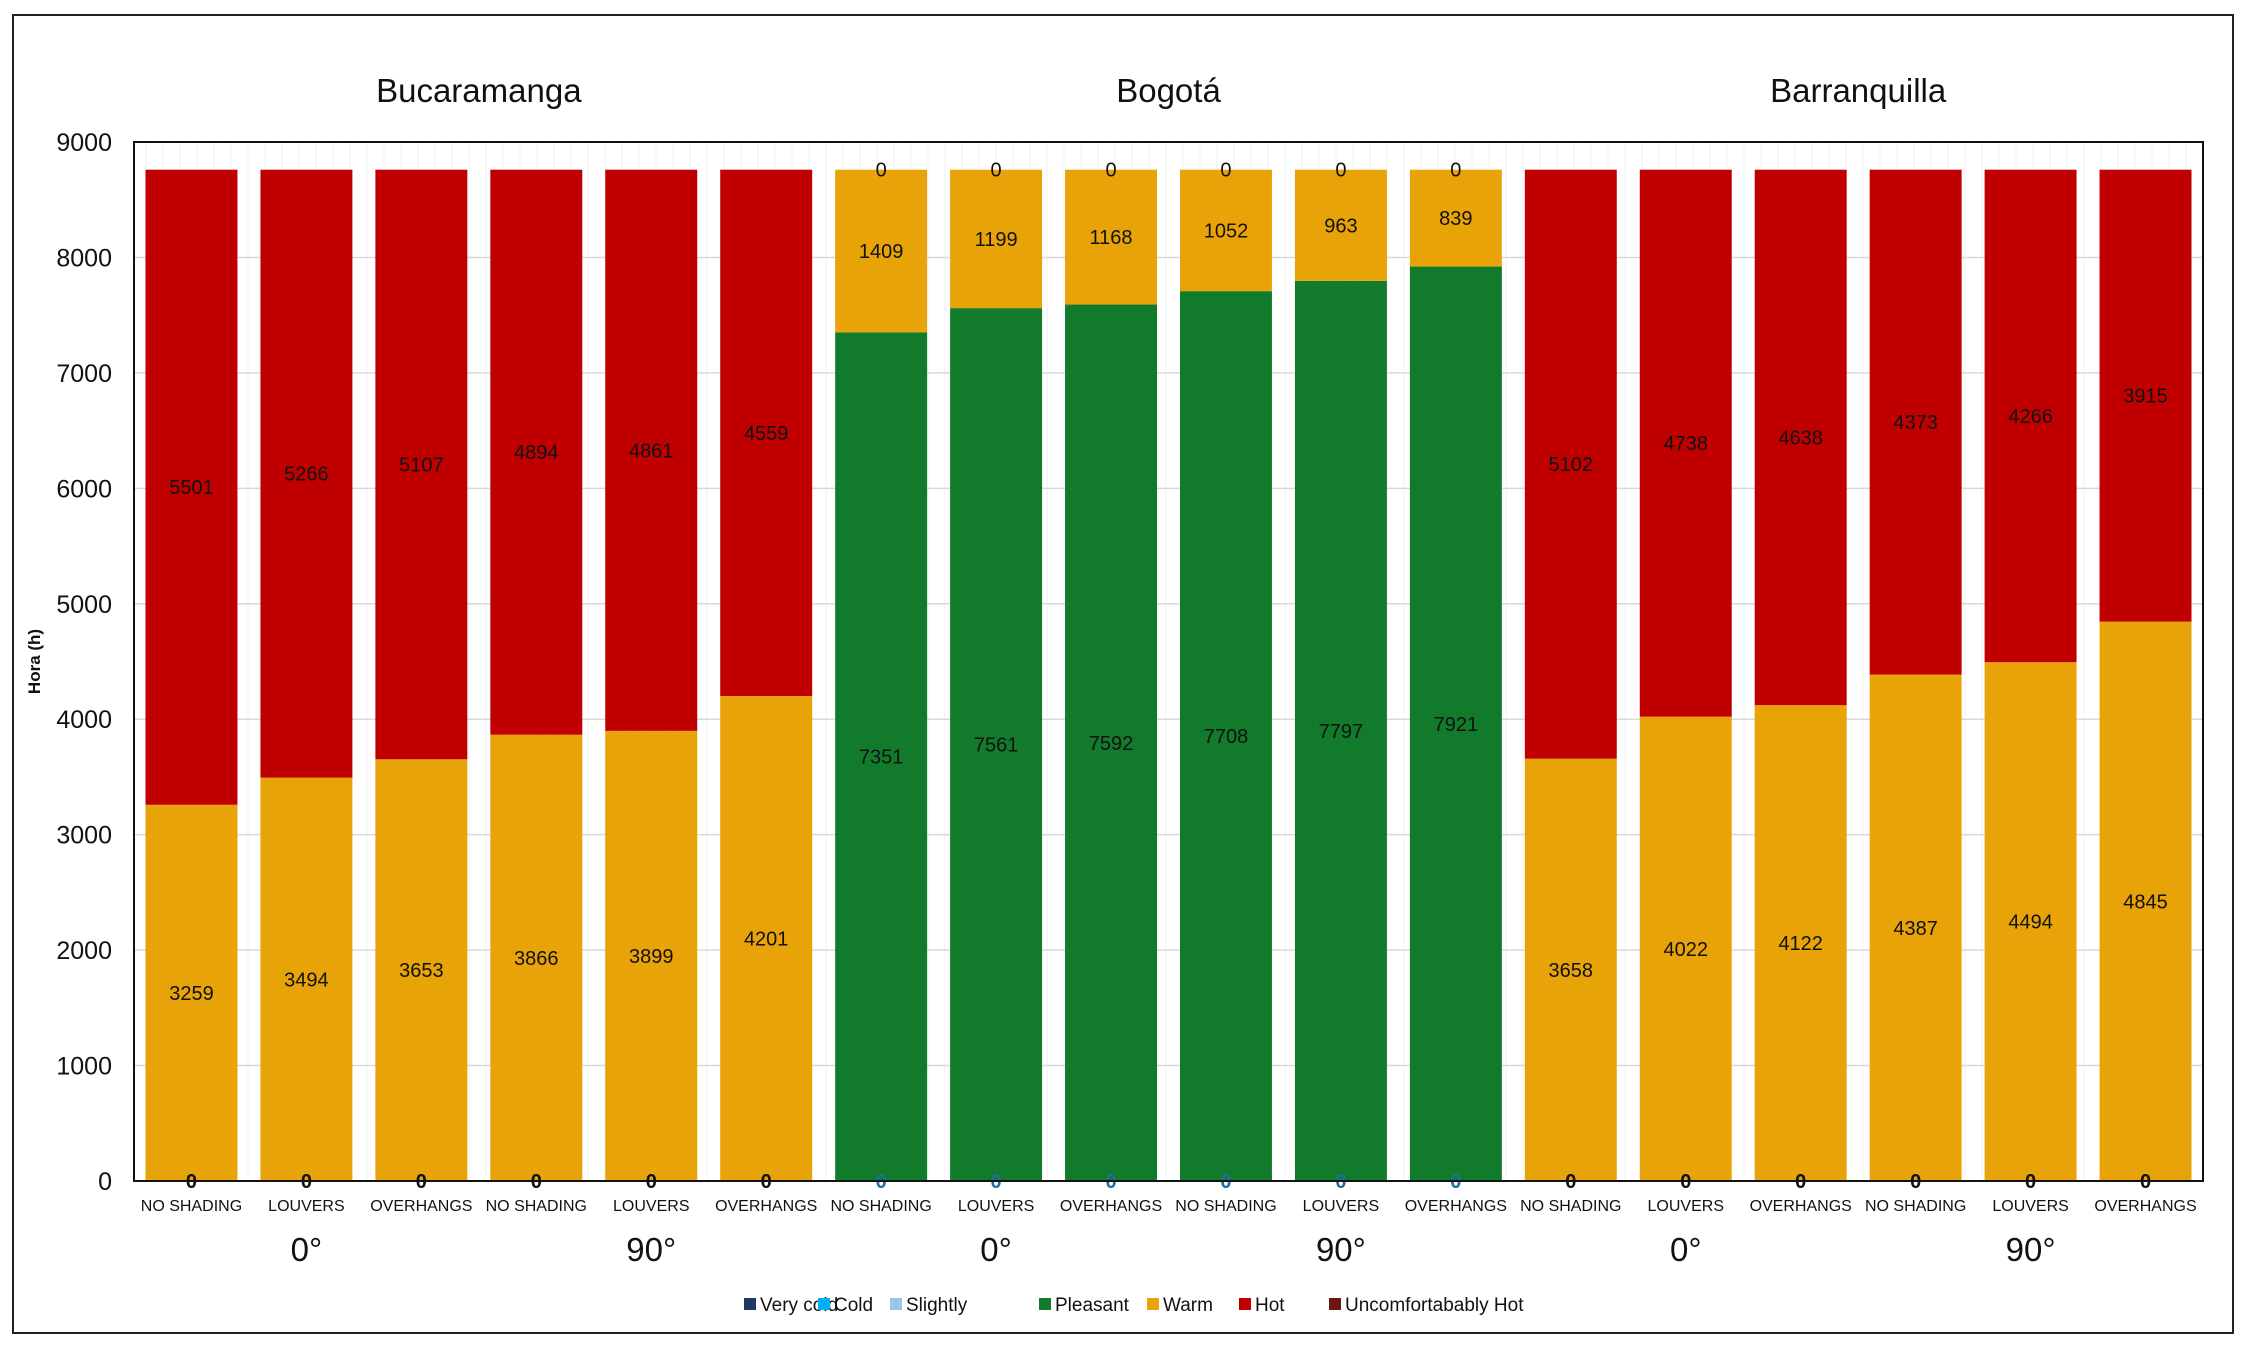 The image size is (2248, 1349). What do you see at coordinates (1270, 1305) in the screenshot?
I see `legend-label: Hot` at bounding box center [1270, 1305].